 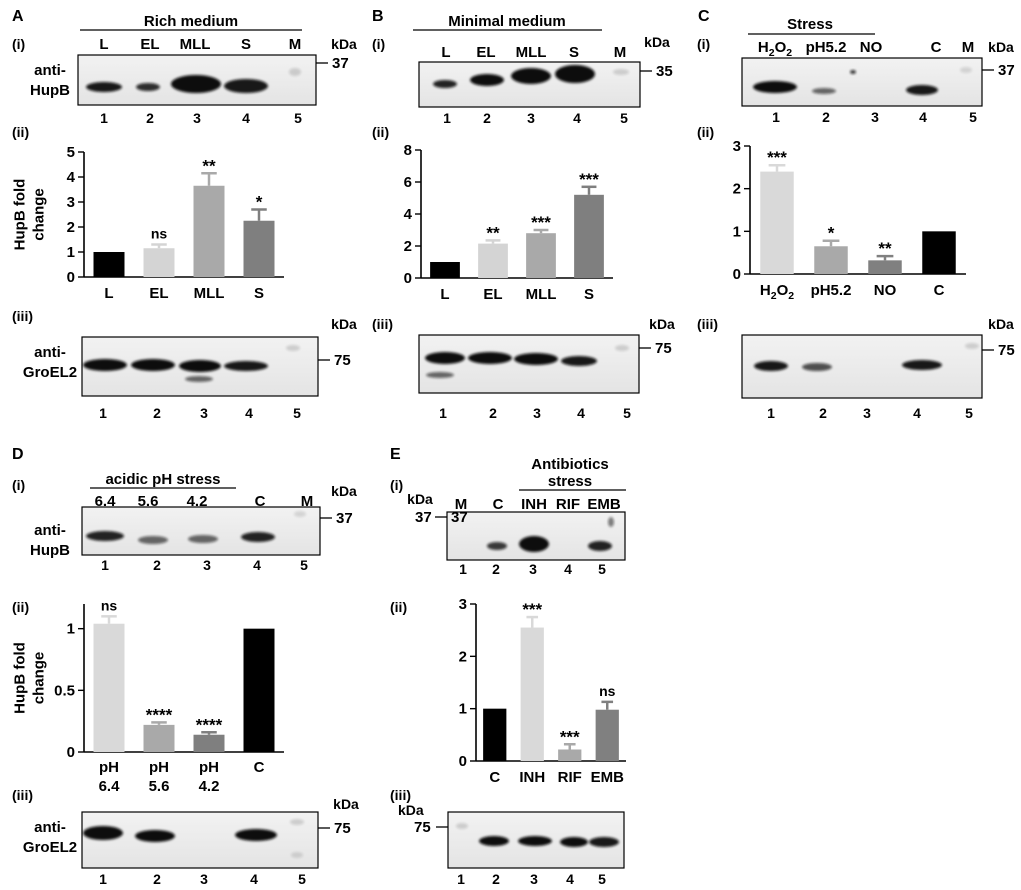 What do you see at coordinates (570, 777) in the screenshot?
I see `x-tick-label: RIF` at bounding box center [570, 777].